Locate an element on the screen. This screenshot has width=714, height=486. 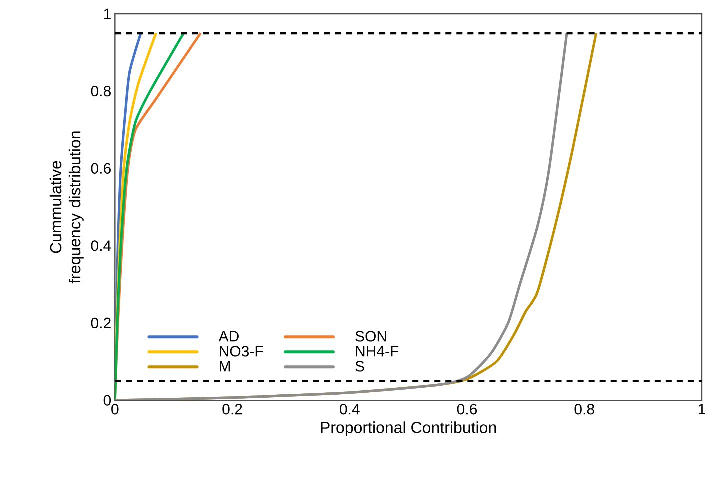
x-tick-label: 0.4 is located at coordinates (350, 409).